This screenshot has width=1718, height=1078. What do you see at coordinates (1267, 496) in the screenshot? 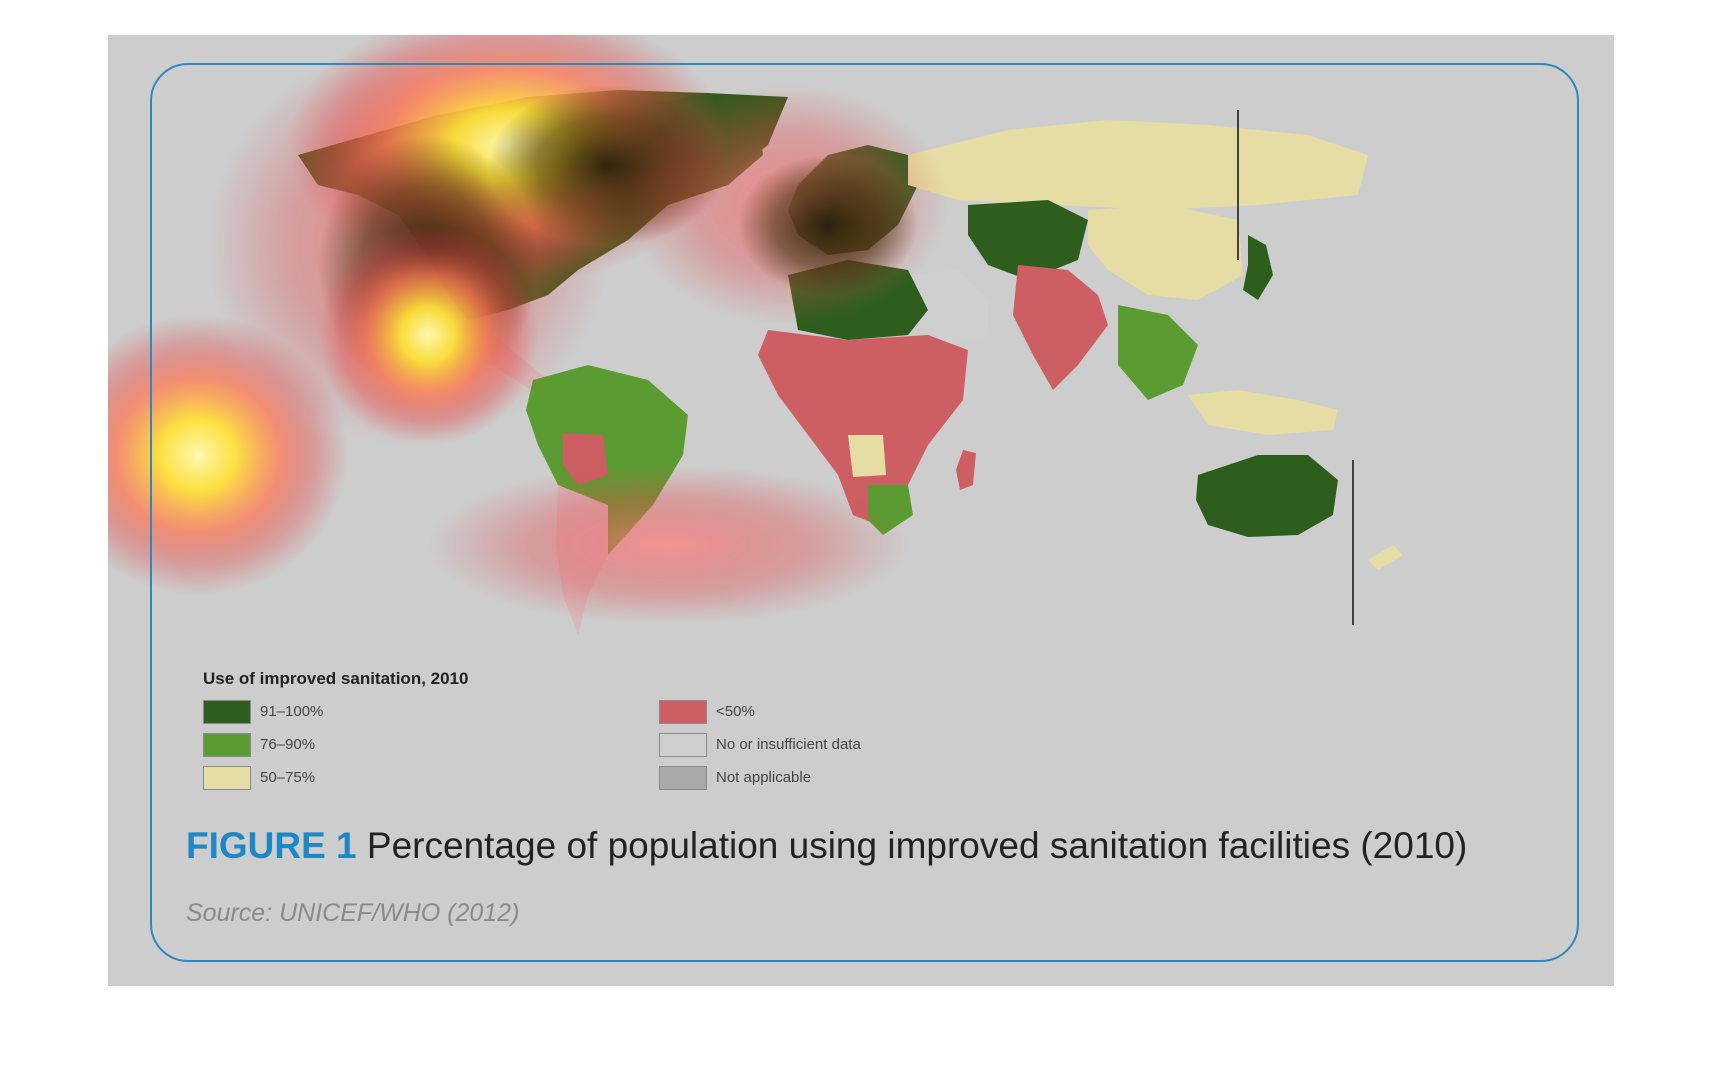
I see `region-australia` at bounding box center [1267, 496].